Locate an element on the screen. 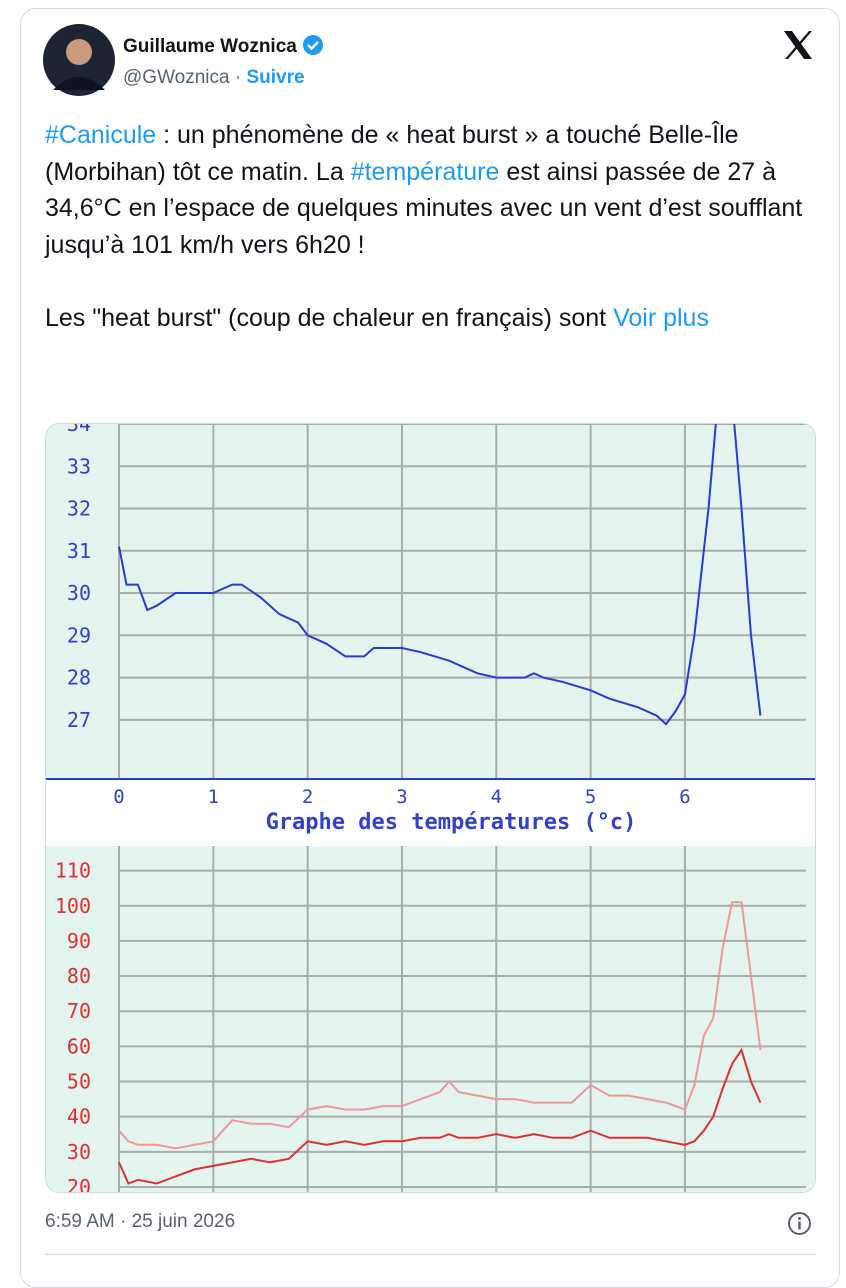 The image size is (846, 1288). y-tick-label: 110 is located at coordinates (73, 871).